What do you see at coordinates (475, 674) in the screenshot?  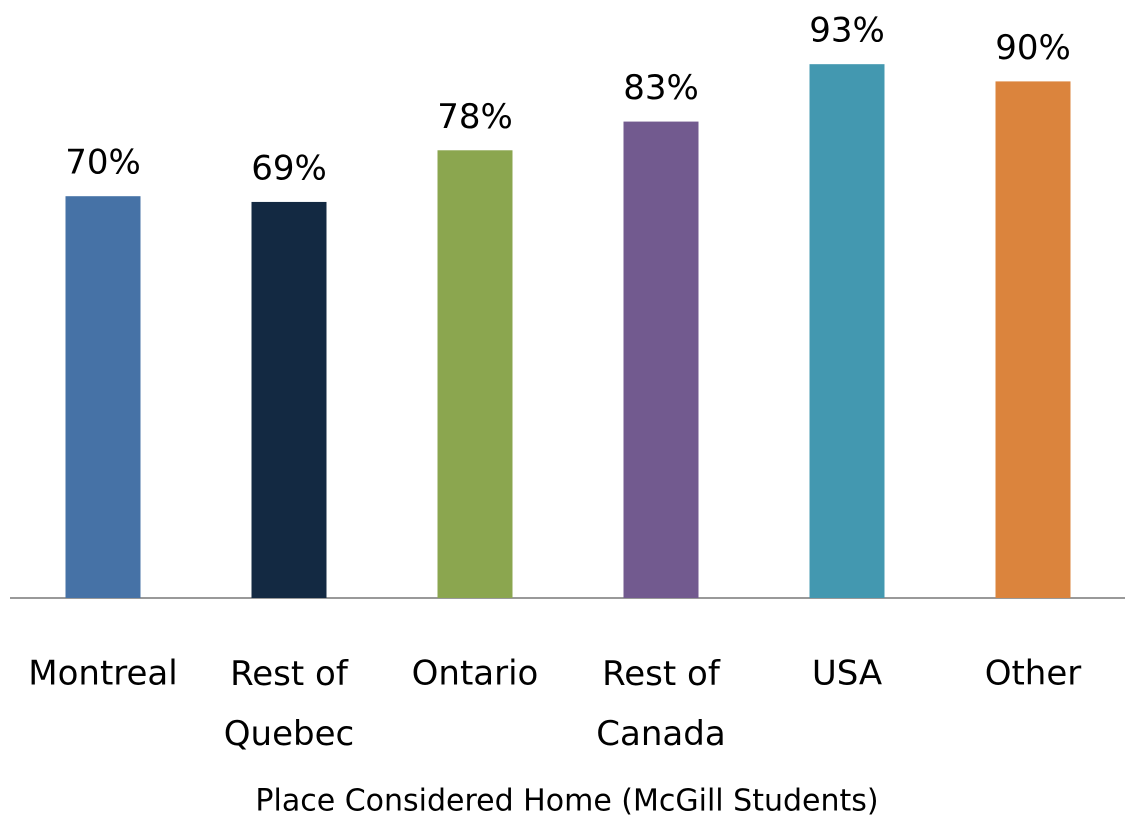 I see `x-tick-label: Ontario` at bounding box center [475, 674].